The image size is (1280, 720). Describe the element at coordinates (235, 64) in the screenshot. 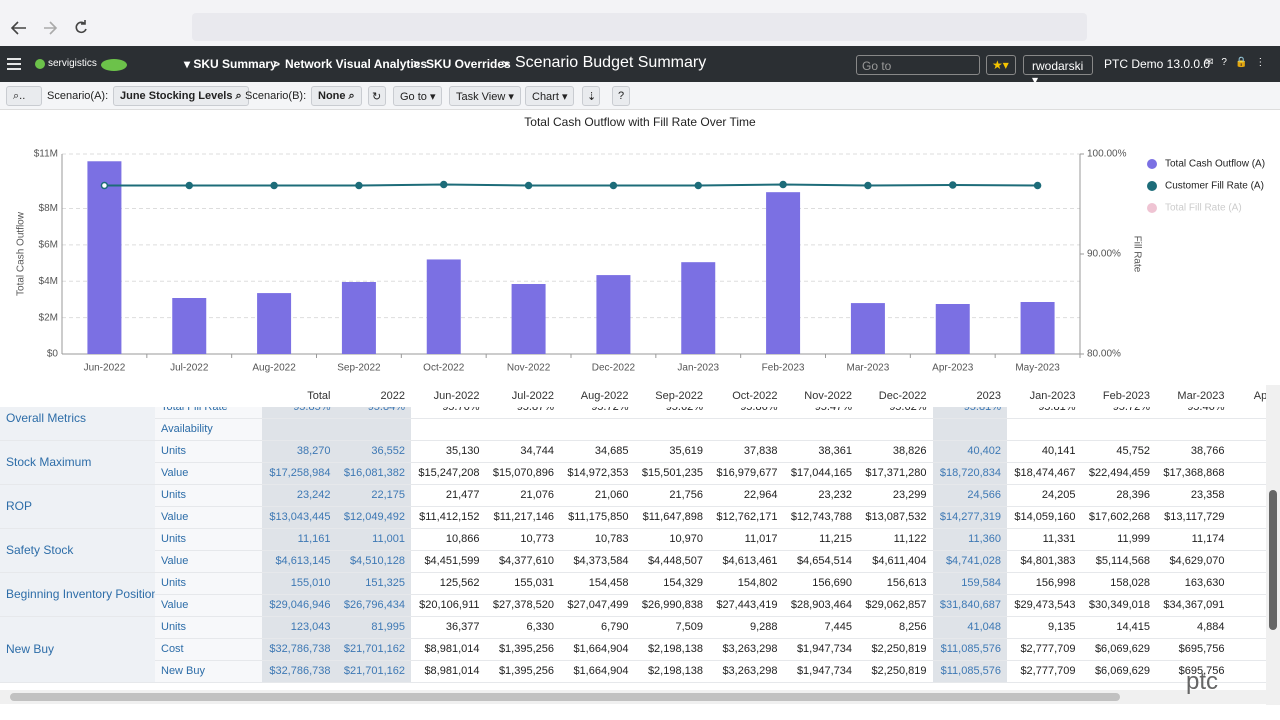

I see `breadcrumb-text: SKU Summary` at that location.